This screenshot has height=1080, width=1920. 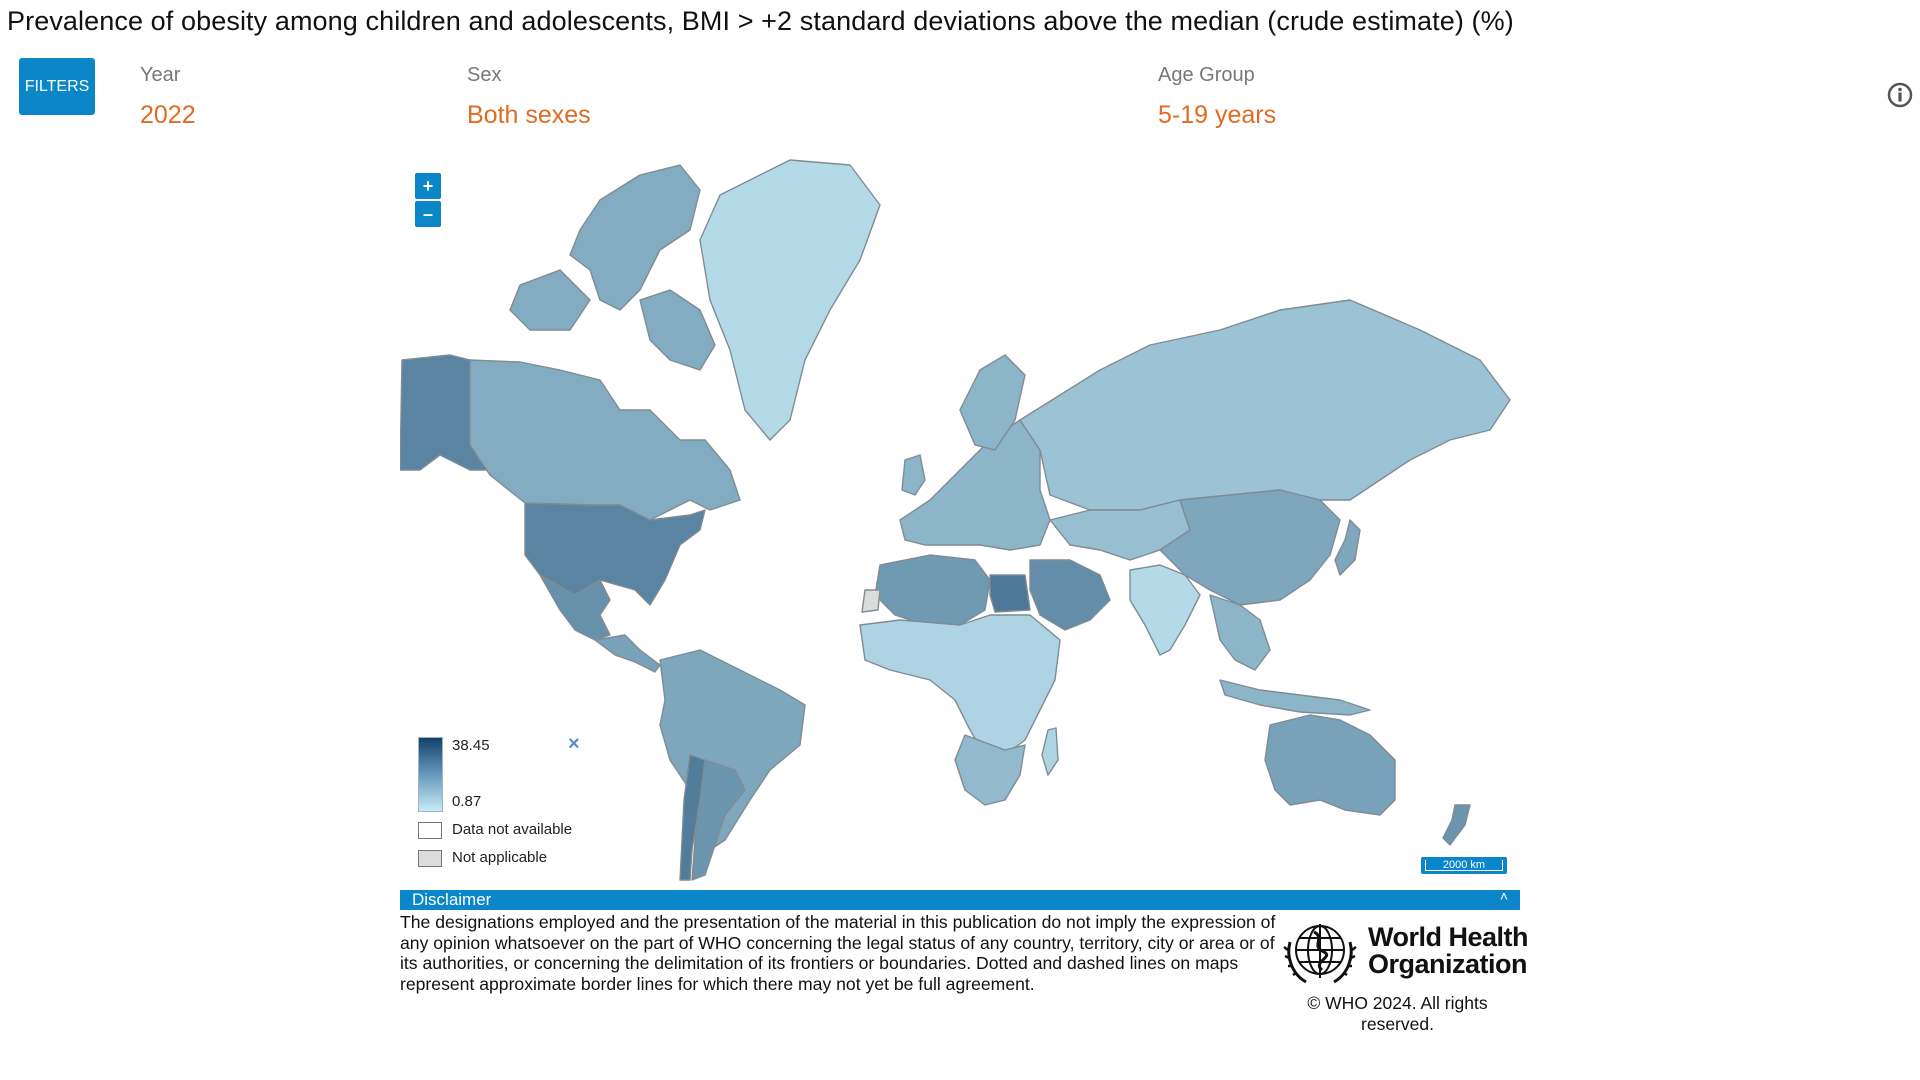 I want to click on filter-sex: Sex Both sexes, so click(x=529, y=97).